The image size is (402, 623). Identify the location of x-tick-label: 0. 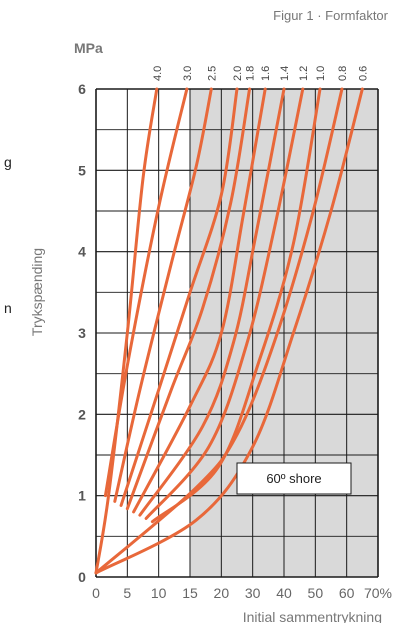
(96, 593).